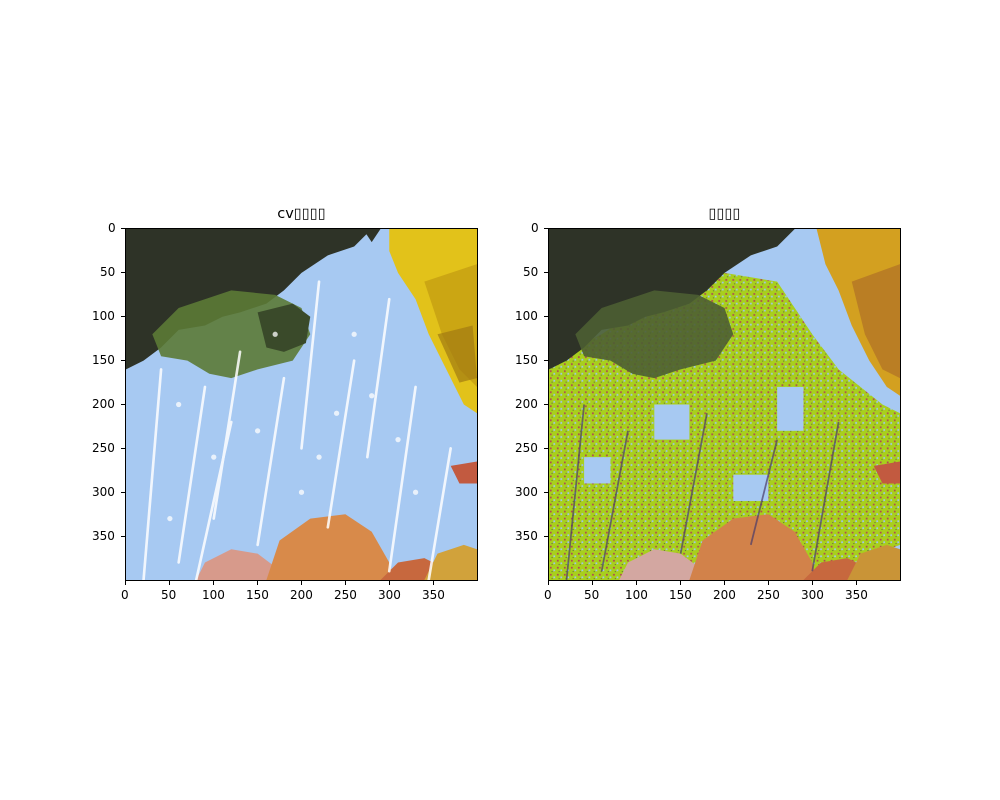  I want to click on left-panel-title: cv▯▯▯▯, so click(301, 214).